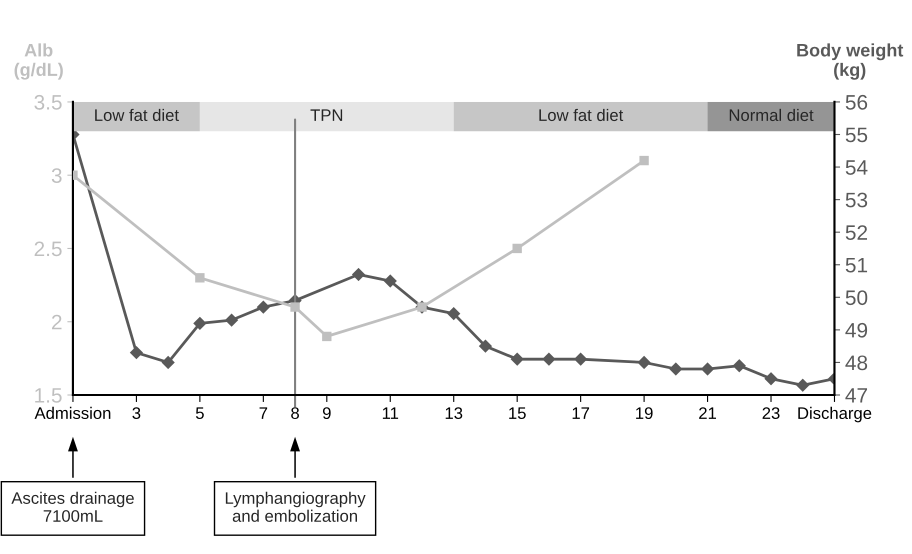  I want to click on x-tick-label: 8, so click(295, 413).